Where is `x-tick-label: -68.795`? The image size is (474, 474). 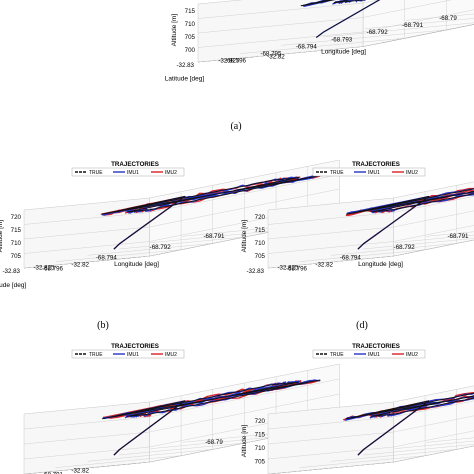 x-tick-label: -68.795 is located at coordinates (271, 53).